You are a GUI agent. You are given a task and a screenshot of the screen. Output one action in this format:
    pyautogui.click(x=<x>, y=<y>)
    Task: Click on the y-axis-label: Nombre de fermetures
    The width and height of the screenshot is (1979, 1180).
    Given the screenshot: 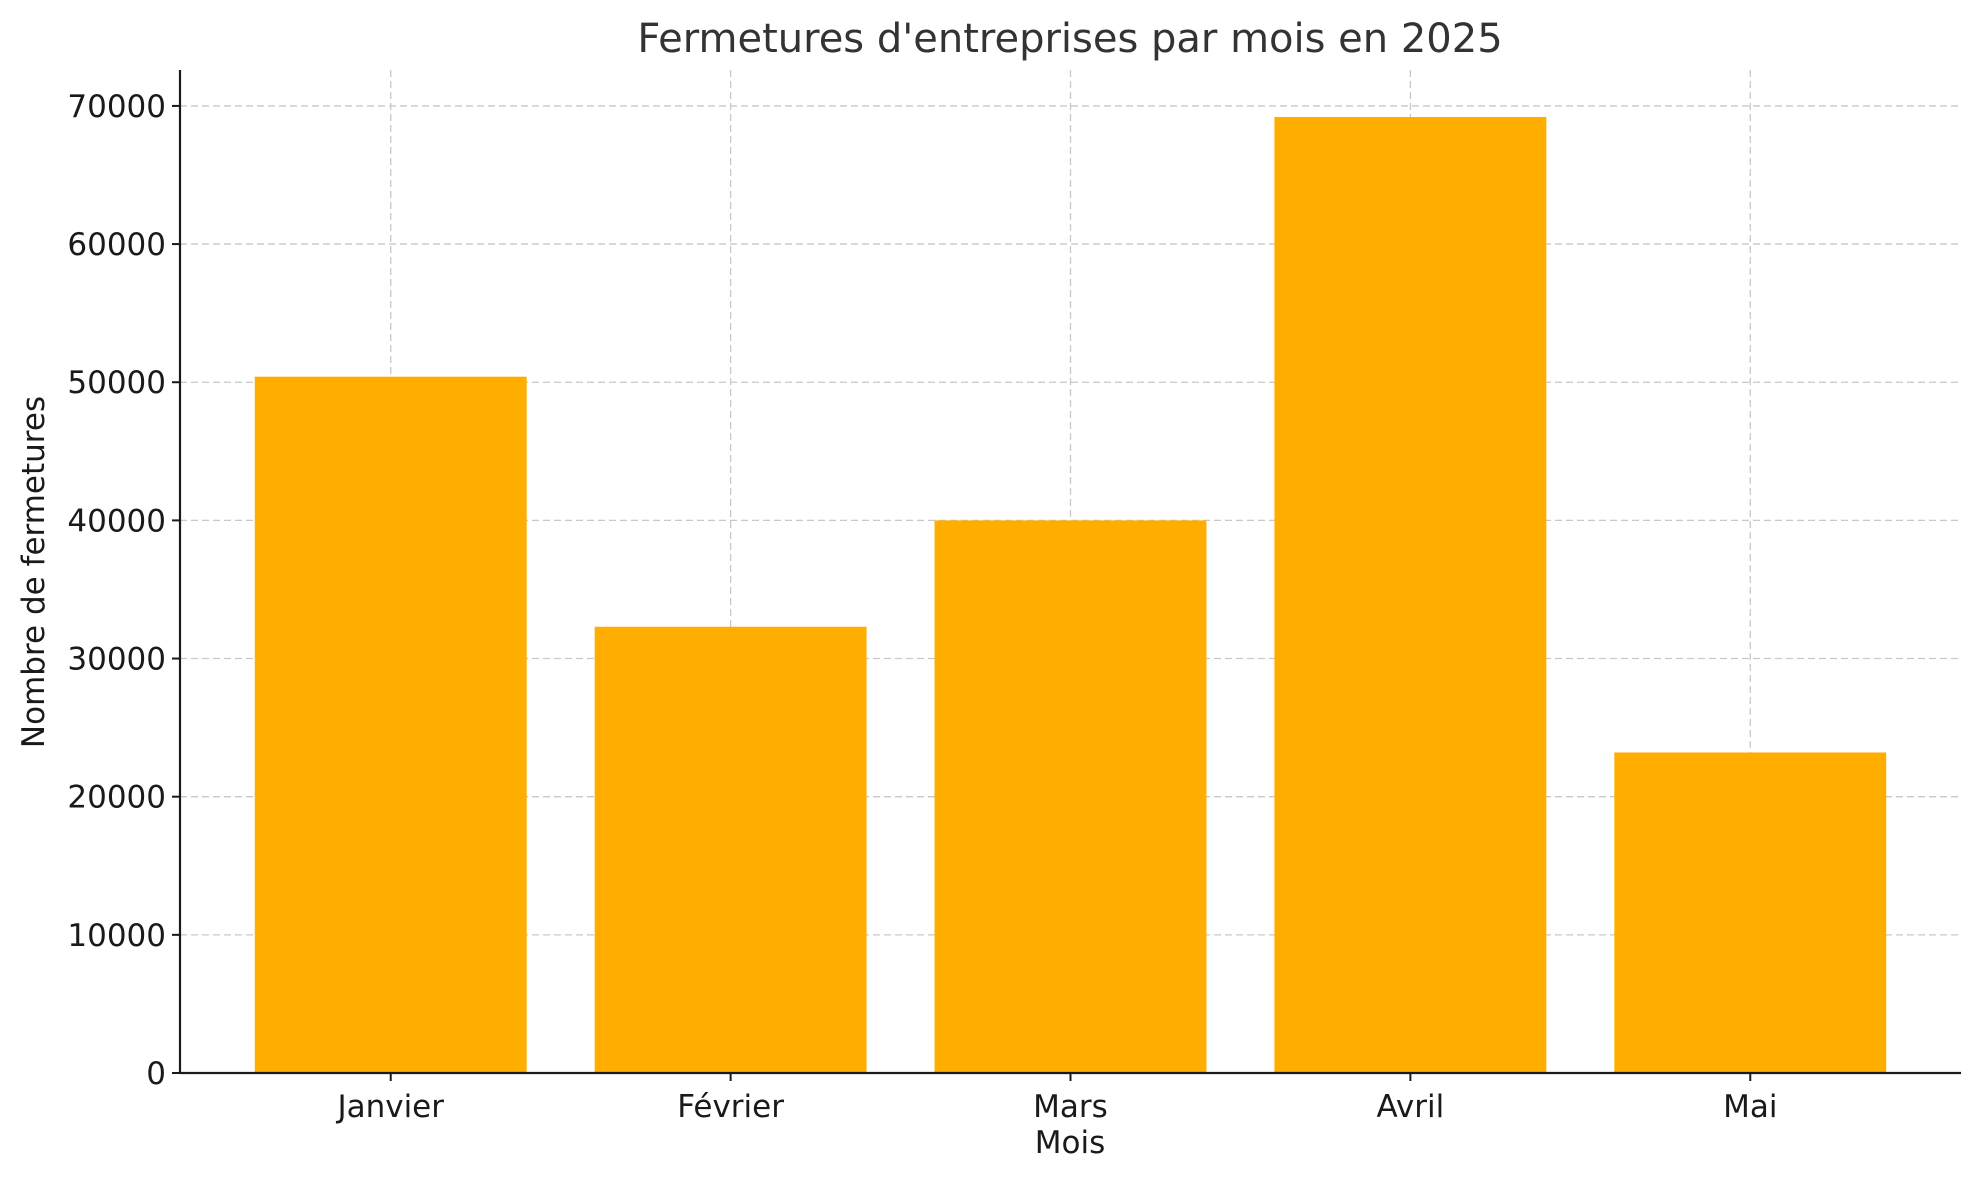 What is the action you would take?
    pyautogui.click(x=34, y=572)
    